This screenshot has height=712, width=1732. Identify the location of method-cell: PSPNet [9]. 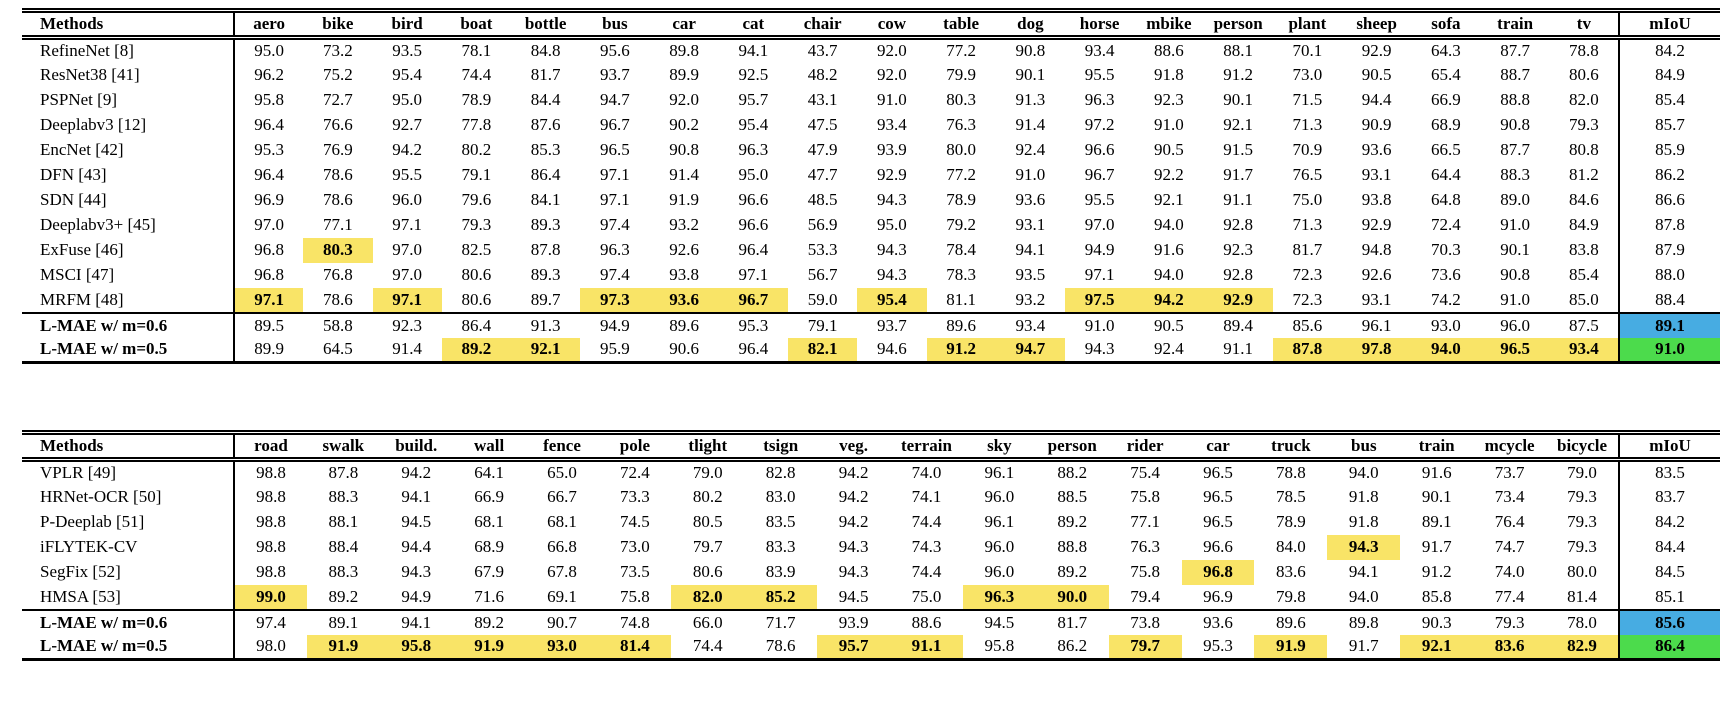
(128, 100).